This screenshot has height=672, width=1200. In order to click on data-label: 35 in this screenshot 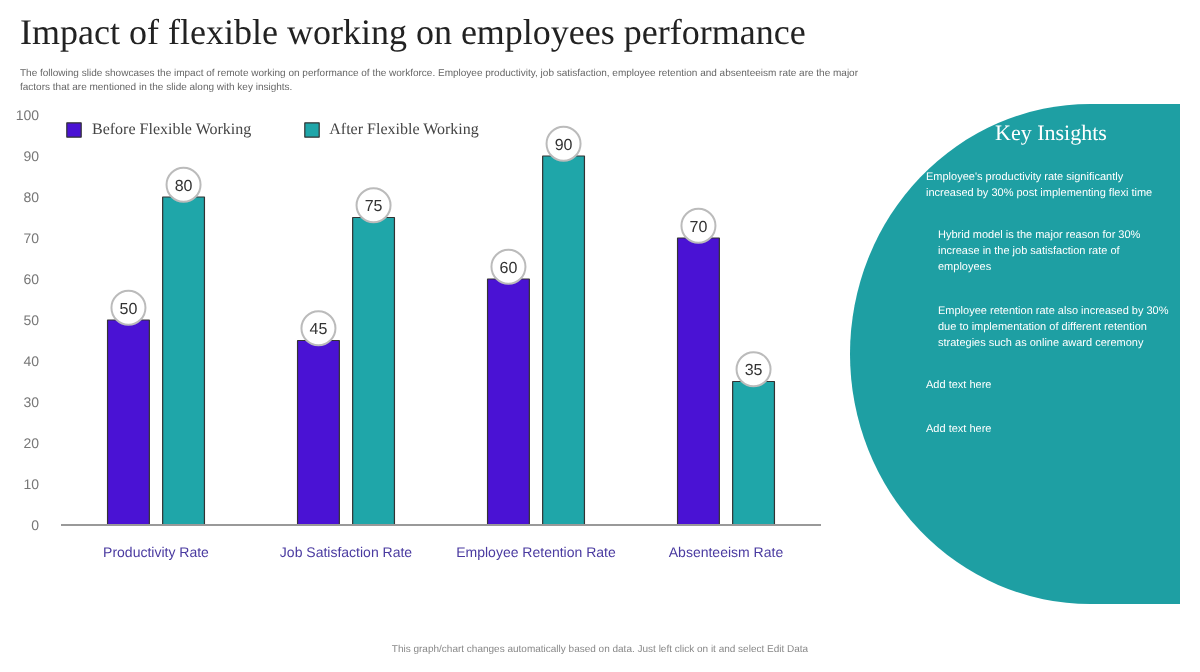, I will do `click(754, 370)`.